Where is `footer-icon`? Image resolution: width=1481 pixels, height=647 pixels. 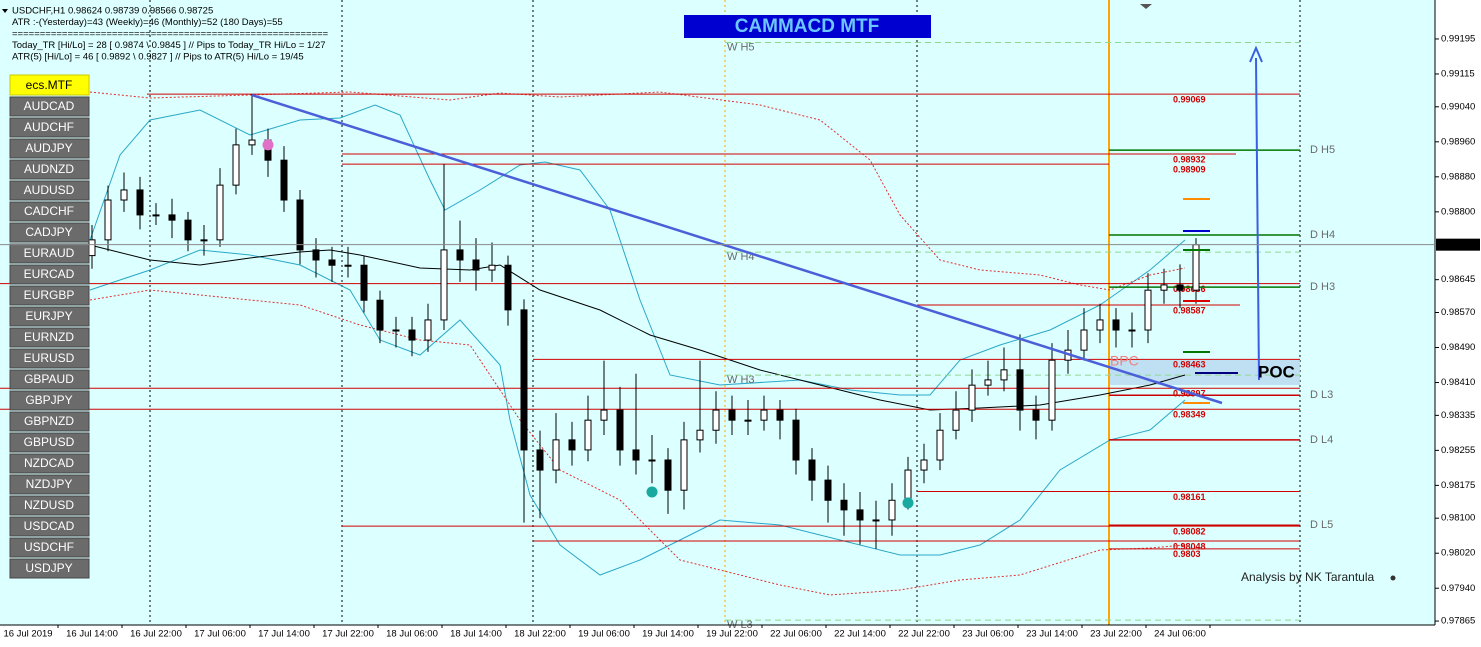
footer-icon is located at coordinates (1393, 578).